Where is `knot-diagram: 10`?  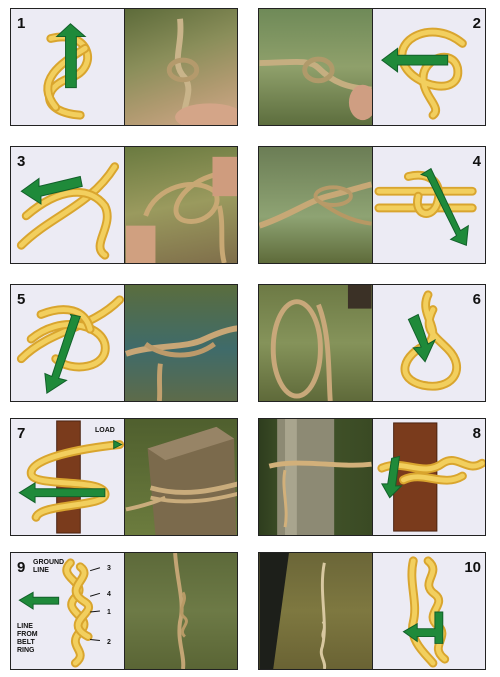
knot-diagram: 10 is located at coordinates (429, 611).